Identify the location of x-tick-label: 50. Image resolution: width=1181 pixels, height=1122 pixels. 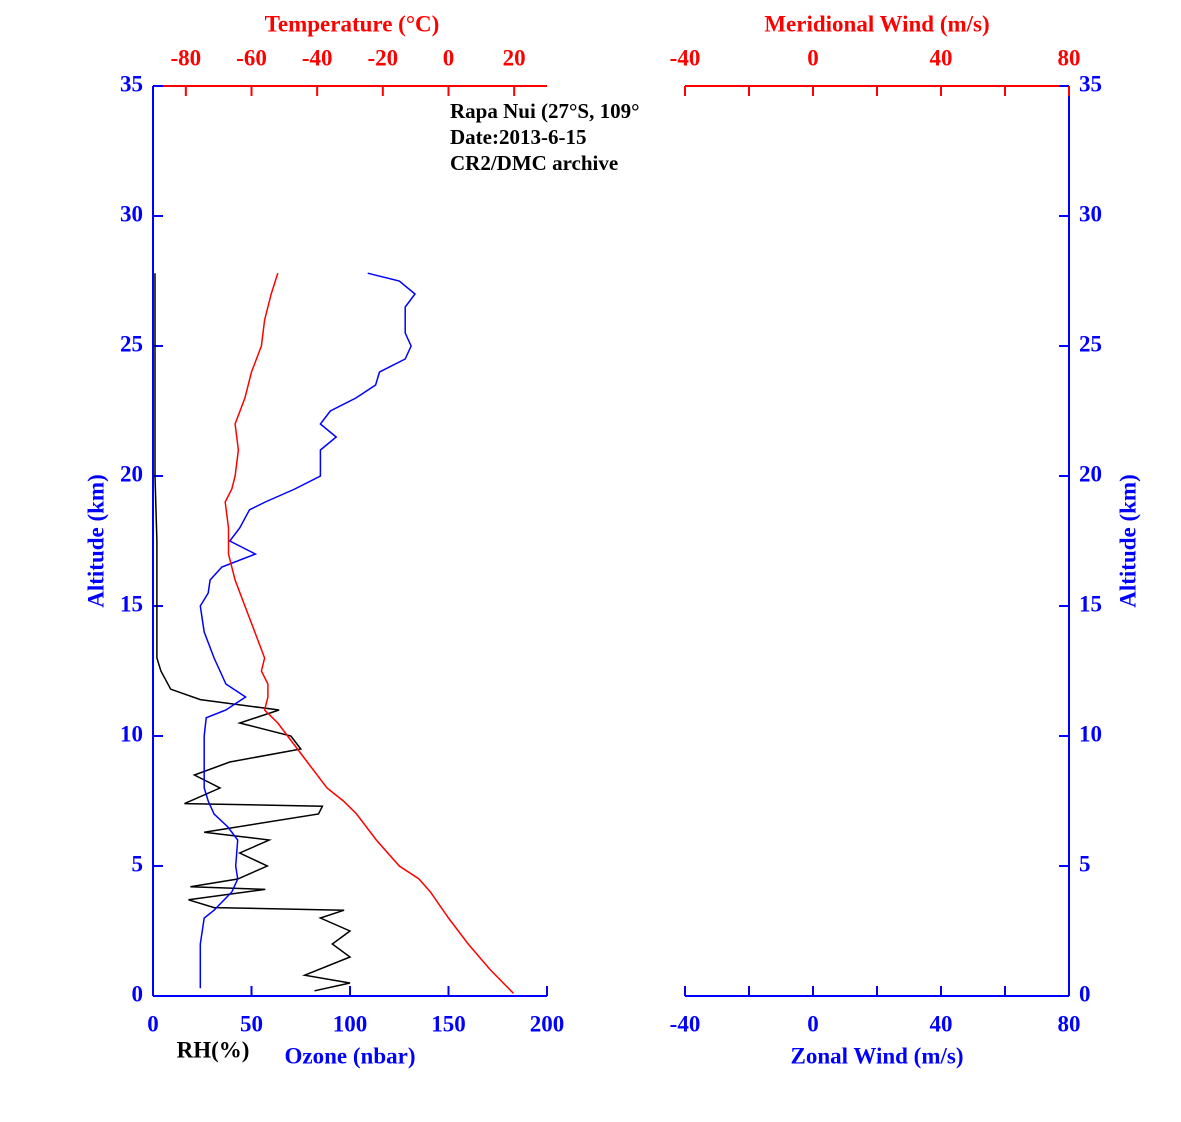
(251, 1023).